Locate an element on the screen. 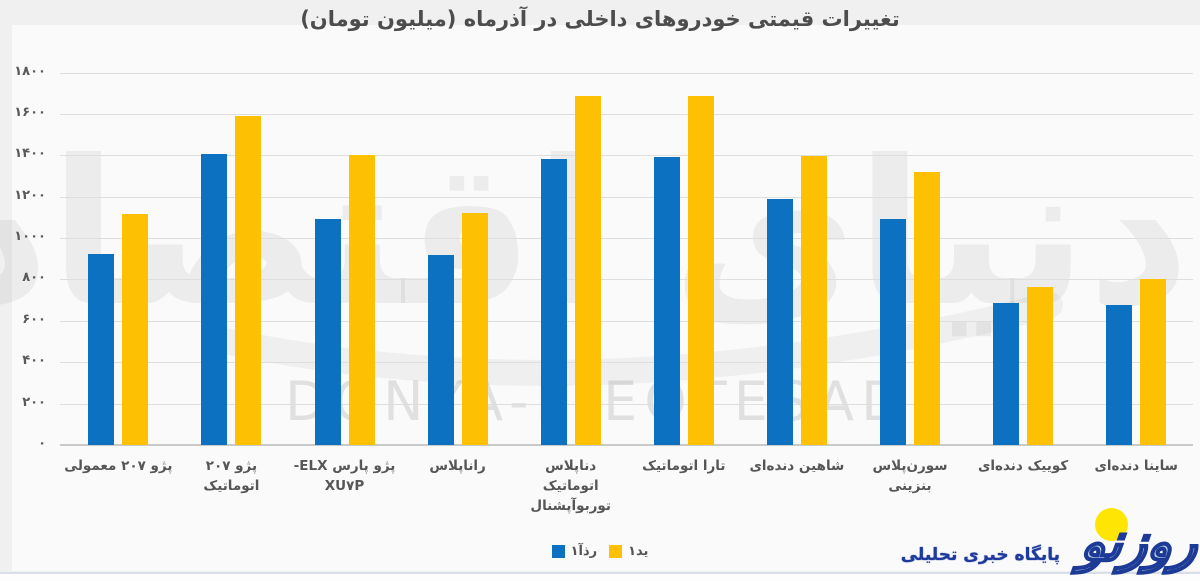 The height and width of the screenshot is (581, 1200). category-label: تارا اتوماتیک is located at coordinates (684, 466).